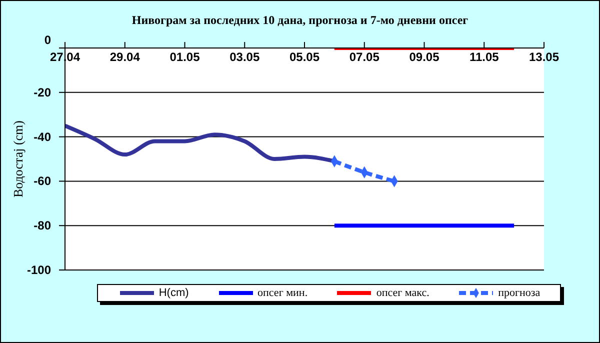  I want to click on x-tick-label: 11.05, so click(484, 57).